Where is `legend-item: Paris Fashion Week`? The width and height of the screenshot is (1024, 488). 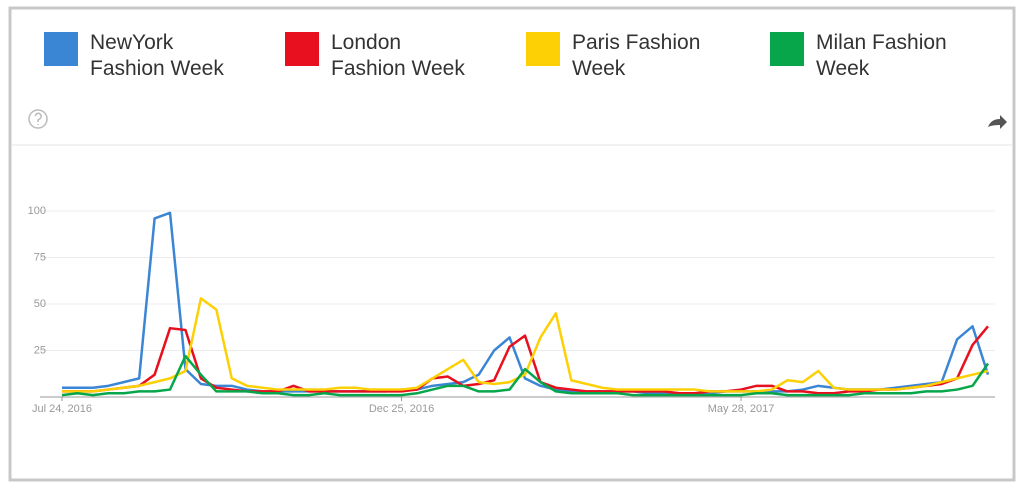
legend-item: Paris Fashion Week is located at coordinates (624, 56).